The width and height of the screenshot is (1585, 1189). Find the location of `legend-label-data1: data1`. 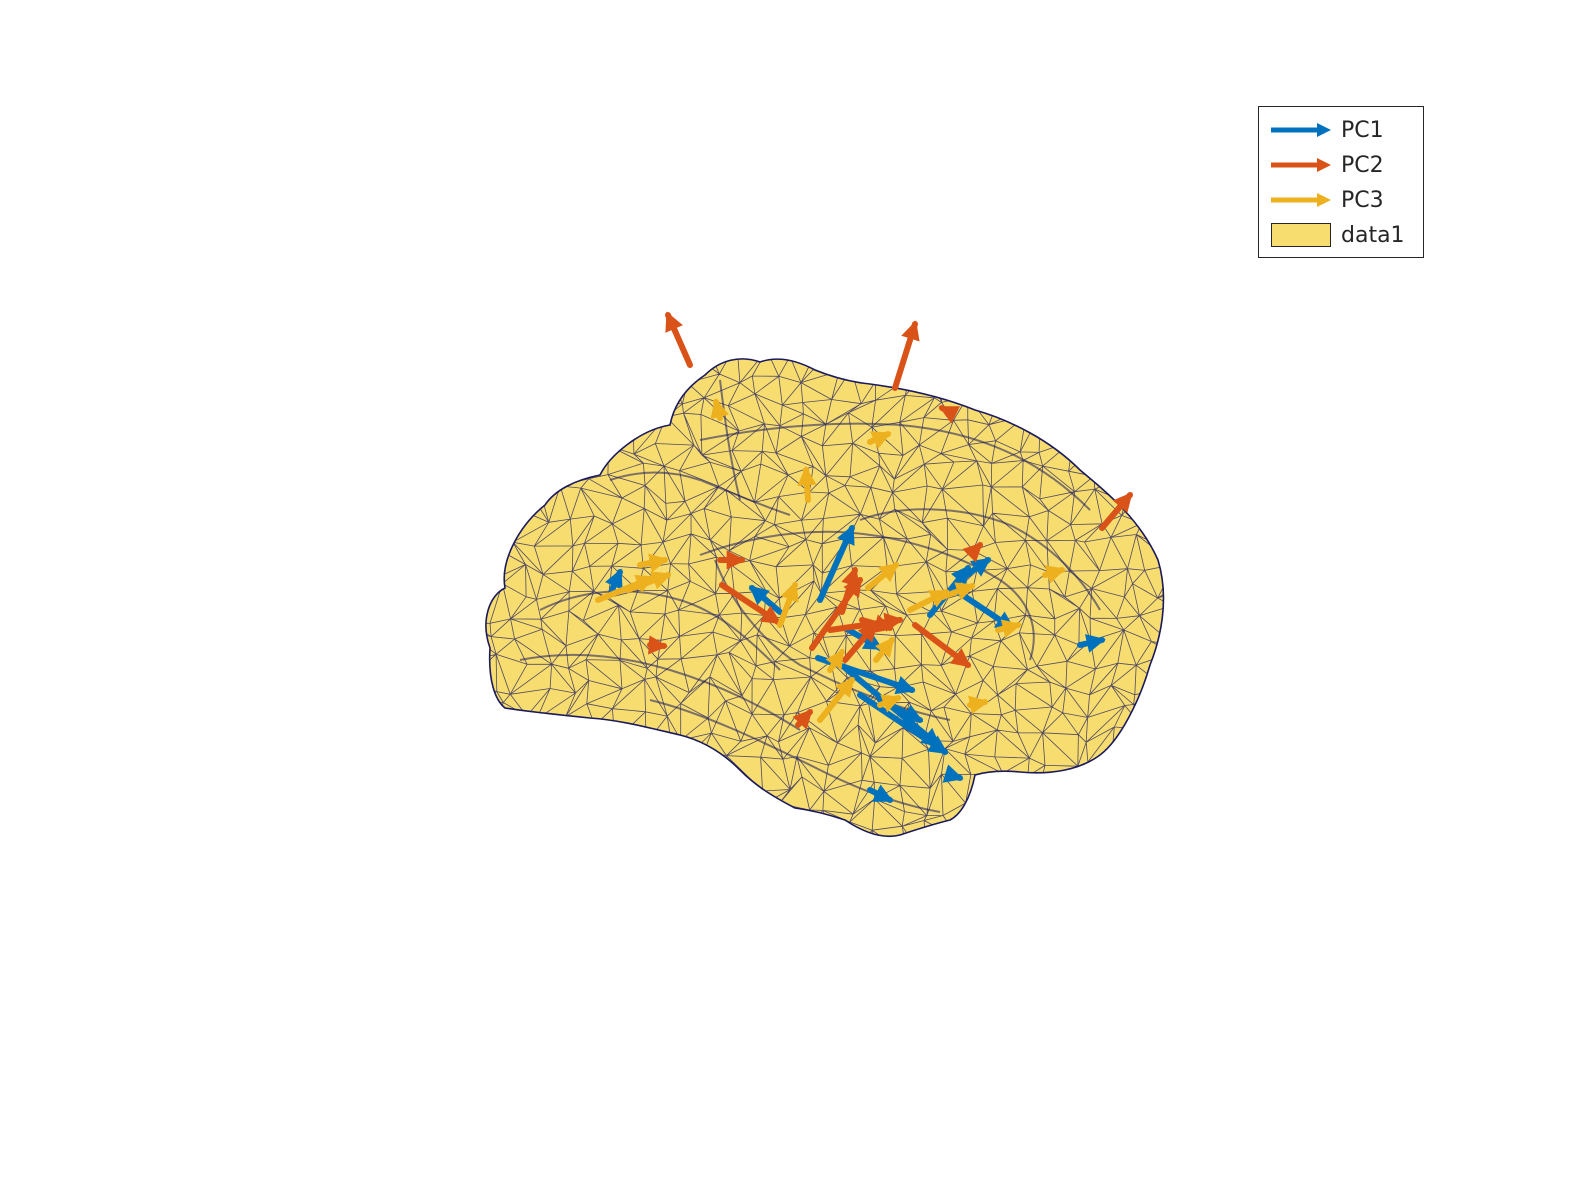

legend-label-data1: data1 is located at coordinates (1373, 235).